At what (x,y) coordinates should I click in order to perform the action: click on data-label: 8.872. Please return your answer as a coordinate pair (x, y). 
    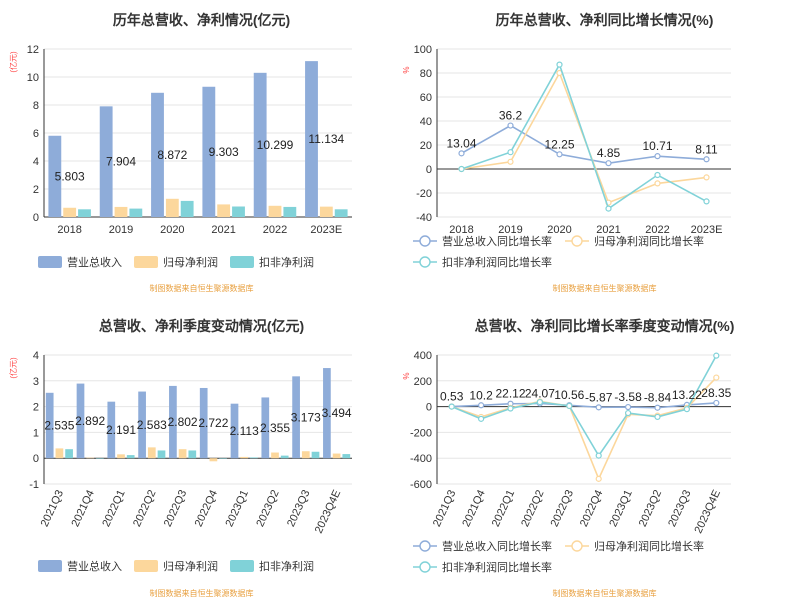
    Looking at the image, I should click on (172, 155).